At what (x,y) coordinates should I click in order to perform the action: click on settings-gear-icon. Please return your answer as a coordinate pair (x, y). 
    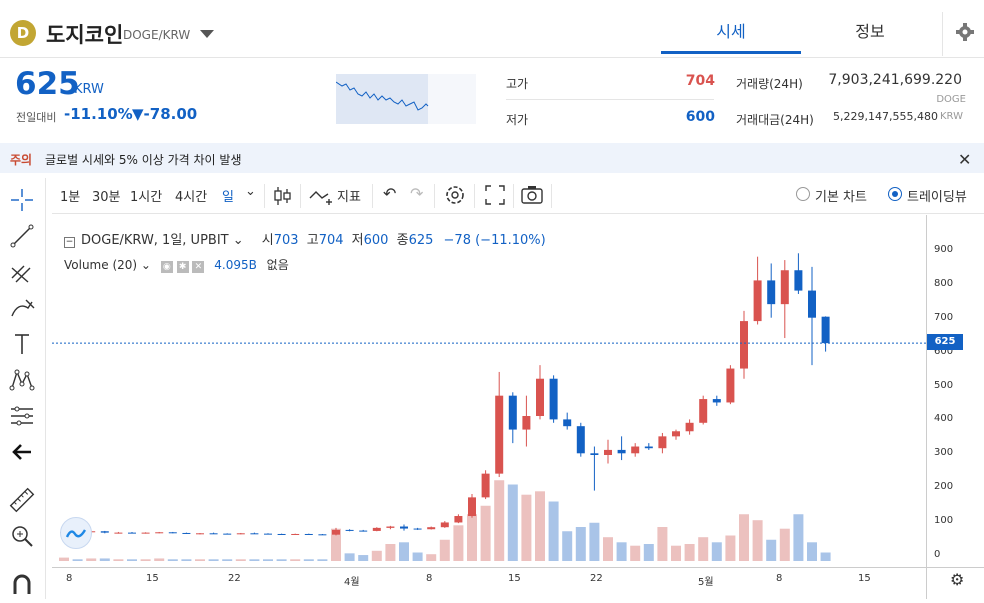
    Looking at the image, I should click on (963, 34).